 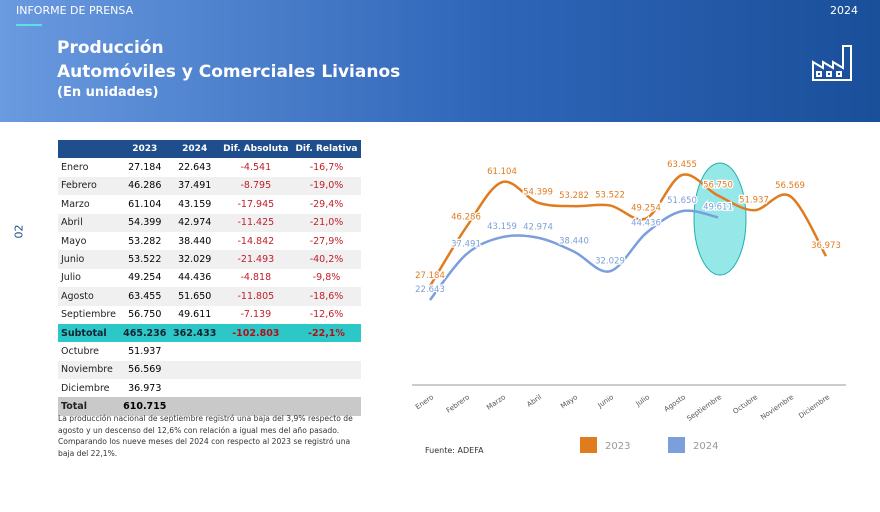 What do you see at coordinates (75, 204) in the screenshot?
I see `table-cell: Marzo` at bounding box center [75, 204].